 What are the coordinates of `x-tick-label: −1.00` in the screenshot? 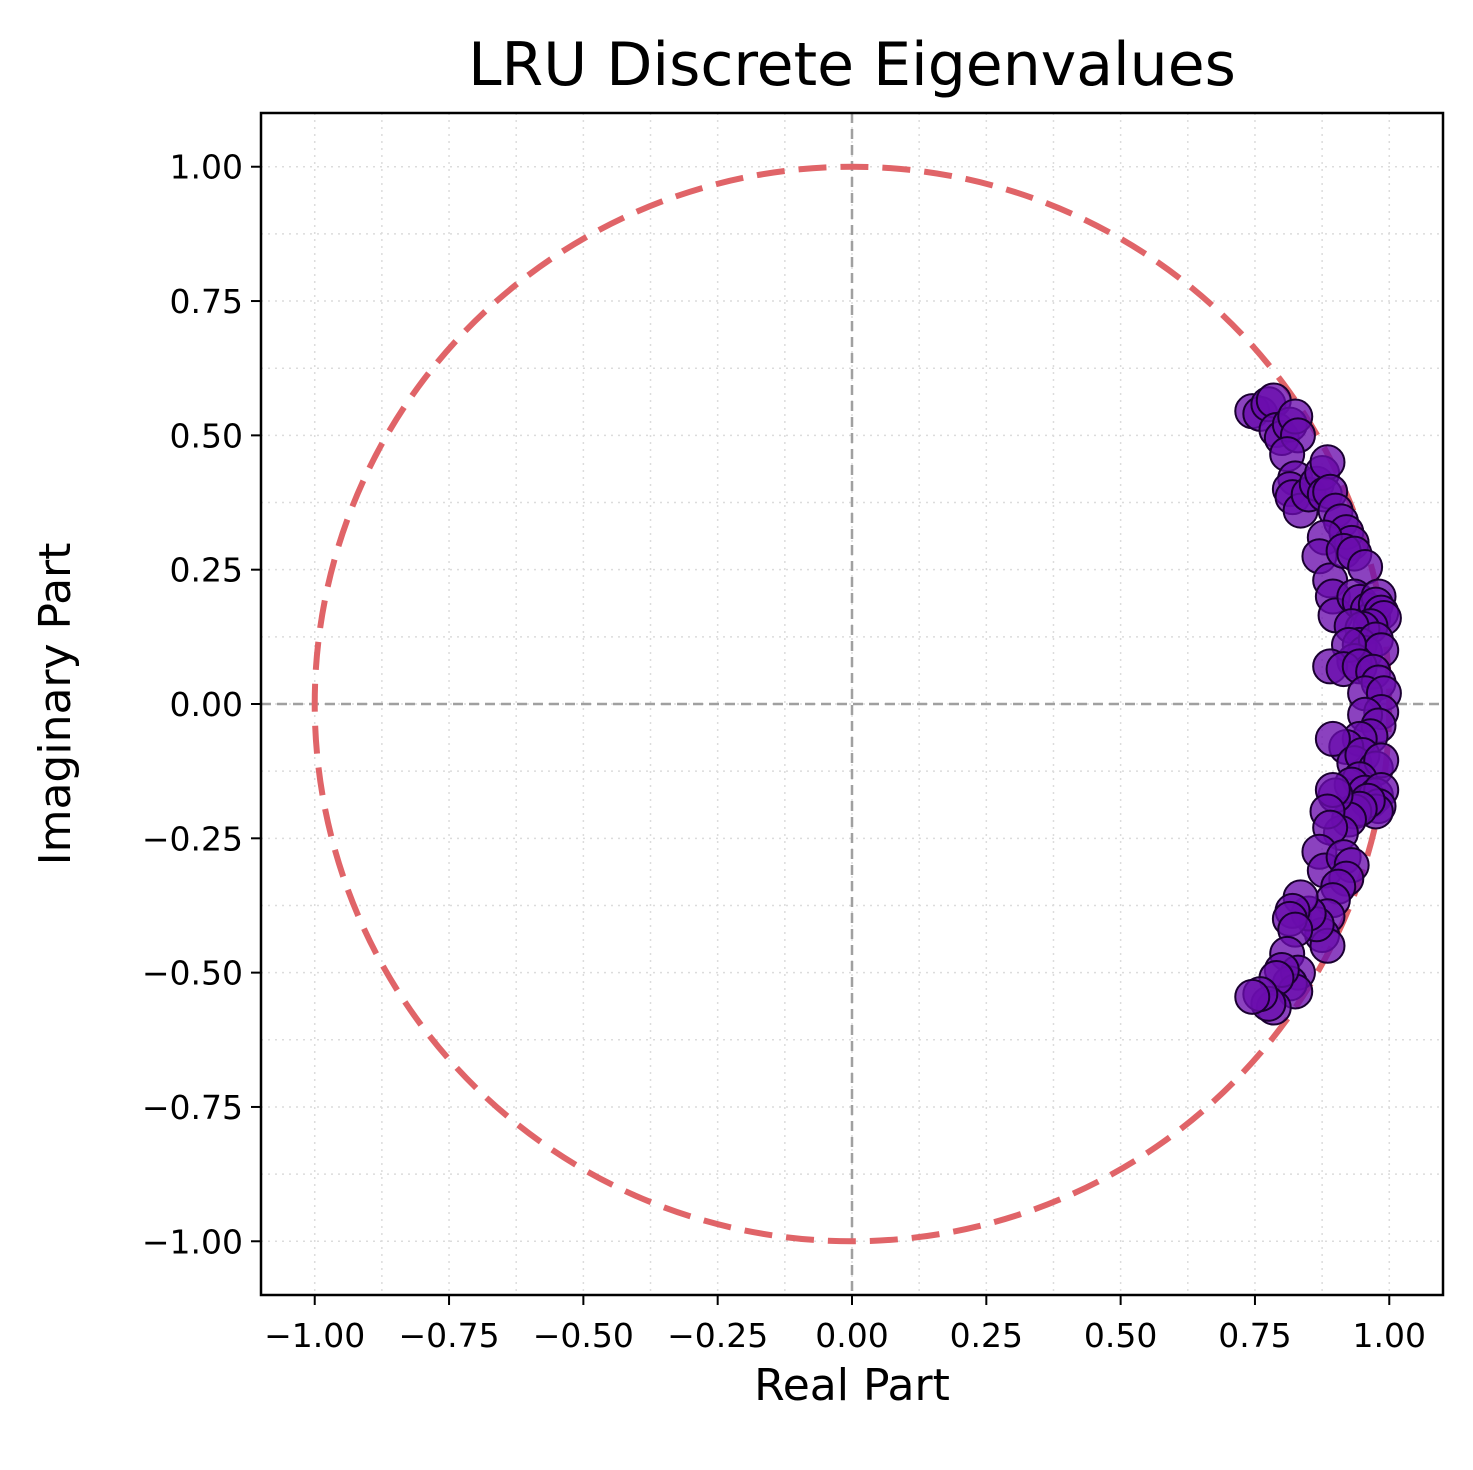 It's located at (314, 1335).